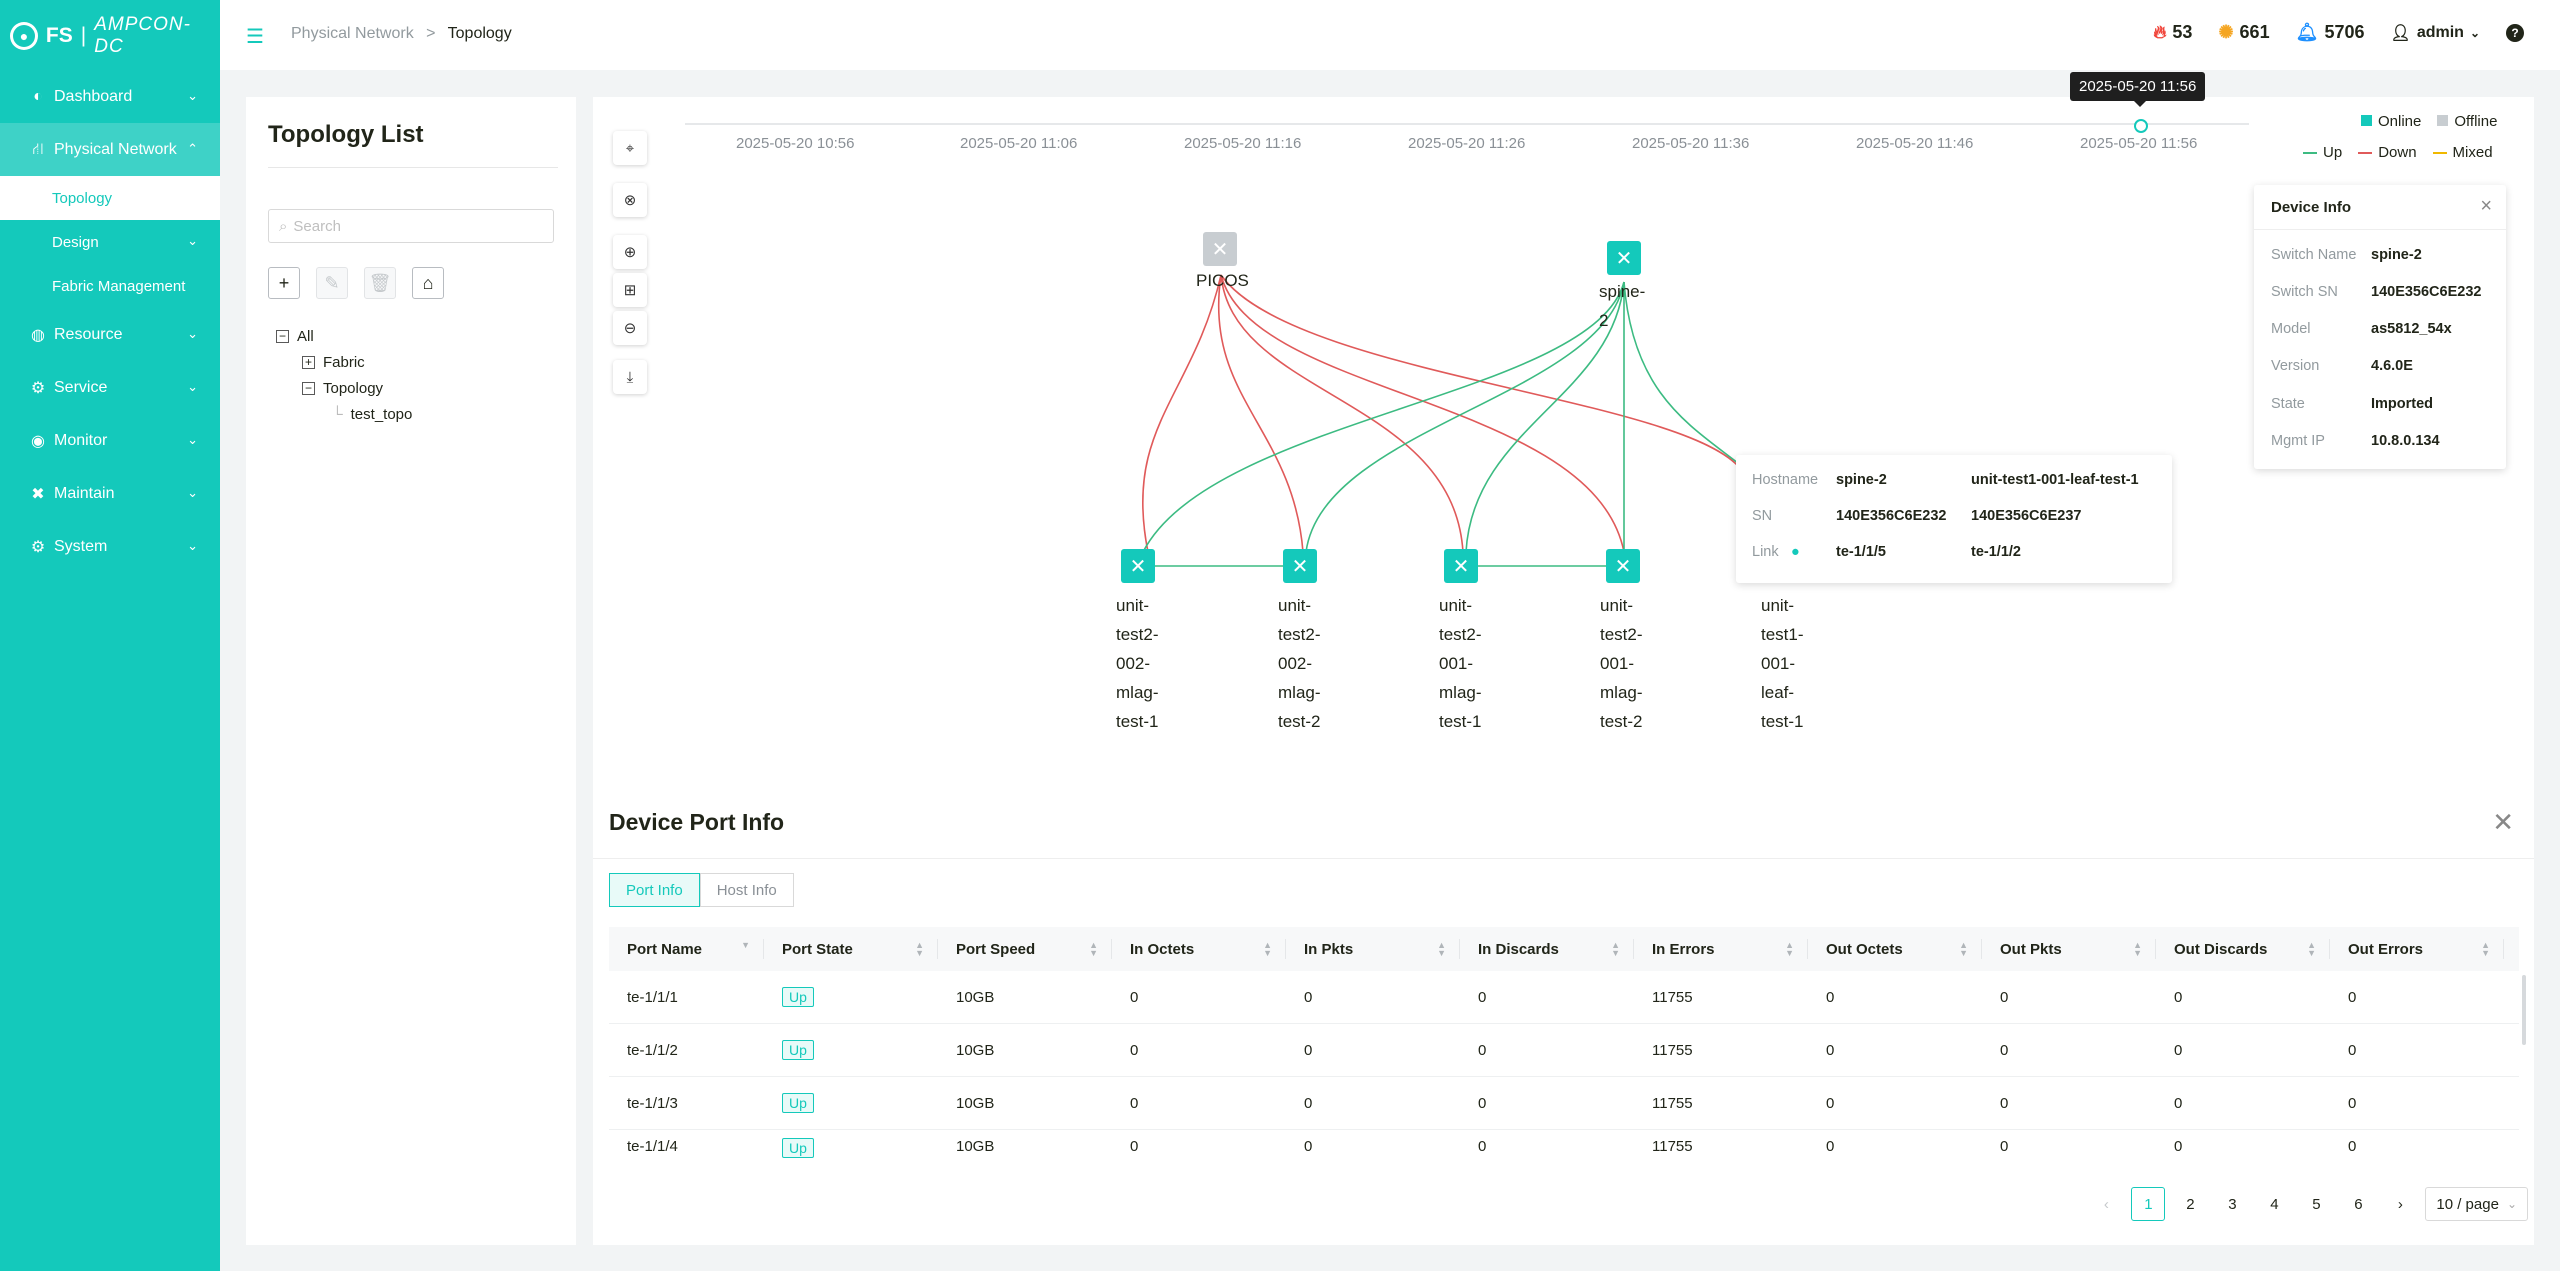 The height and width of the screenshot is (1271, 2560). What do you see at coordinates (686, 949) in the screenshot?
I see `column-header: Port Name ▼` at bounding box center [686, 949].